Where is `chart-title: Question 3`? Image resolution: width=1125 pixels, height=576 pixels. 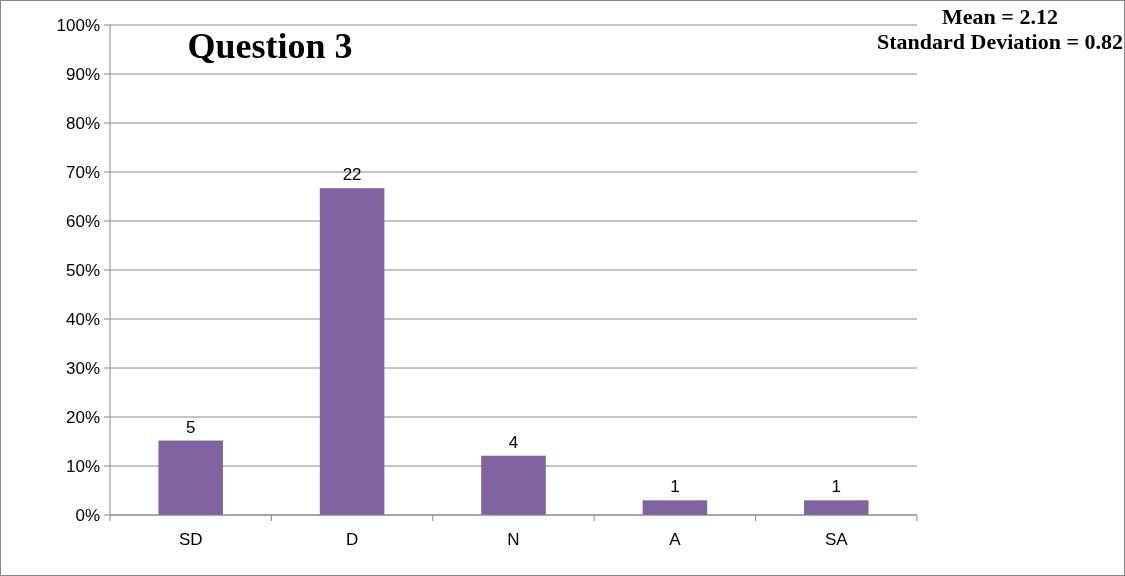 chart-title: Question 3 is located at coordinates (270, 46).